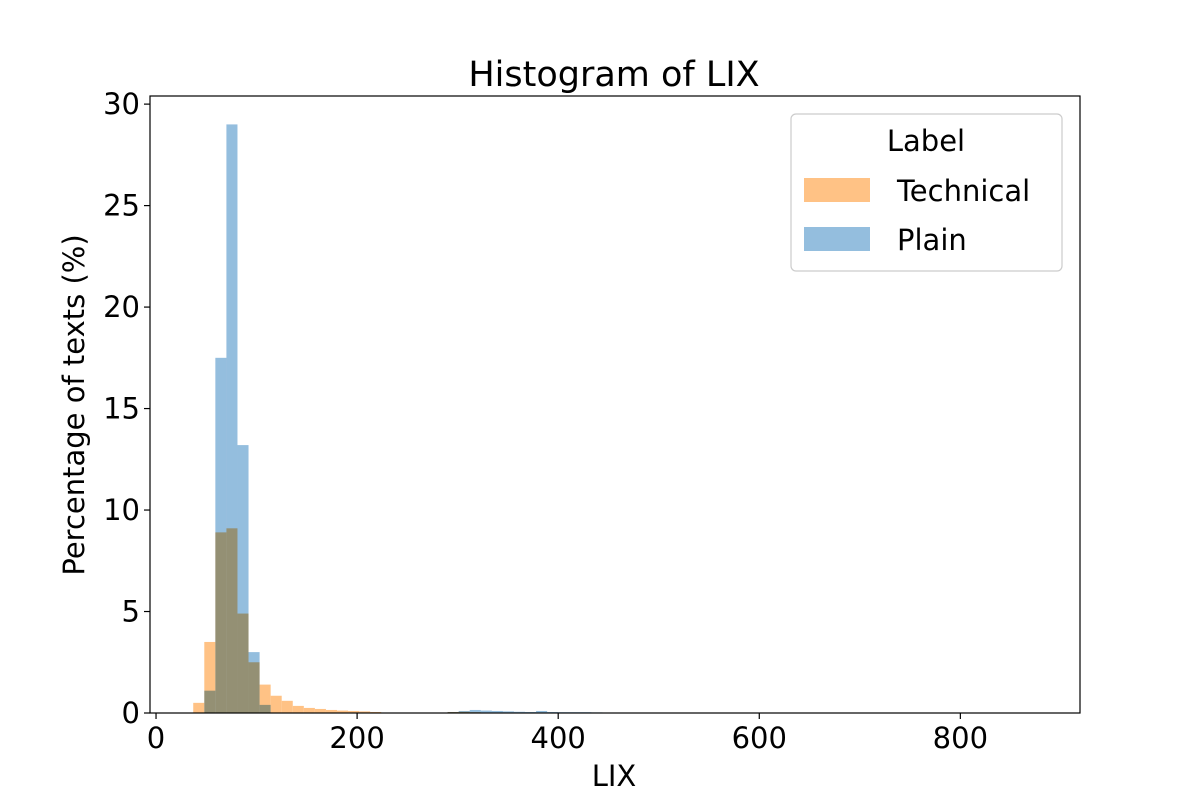 Image resolution: width=1200 pixels, height=800 pixels. Describe the element at coordinates (121, 510) in the screenshot. I see `y-tick-label: 10` at that location.